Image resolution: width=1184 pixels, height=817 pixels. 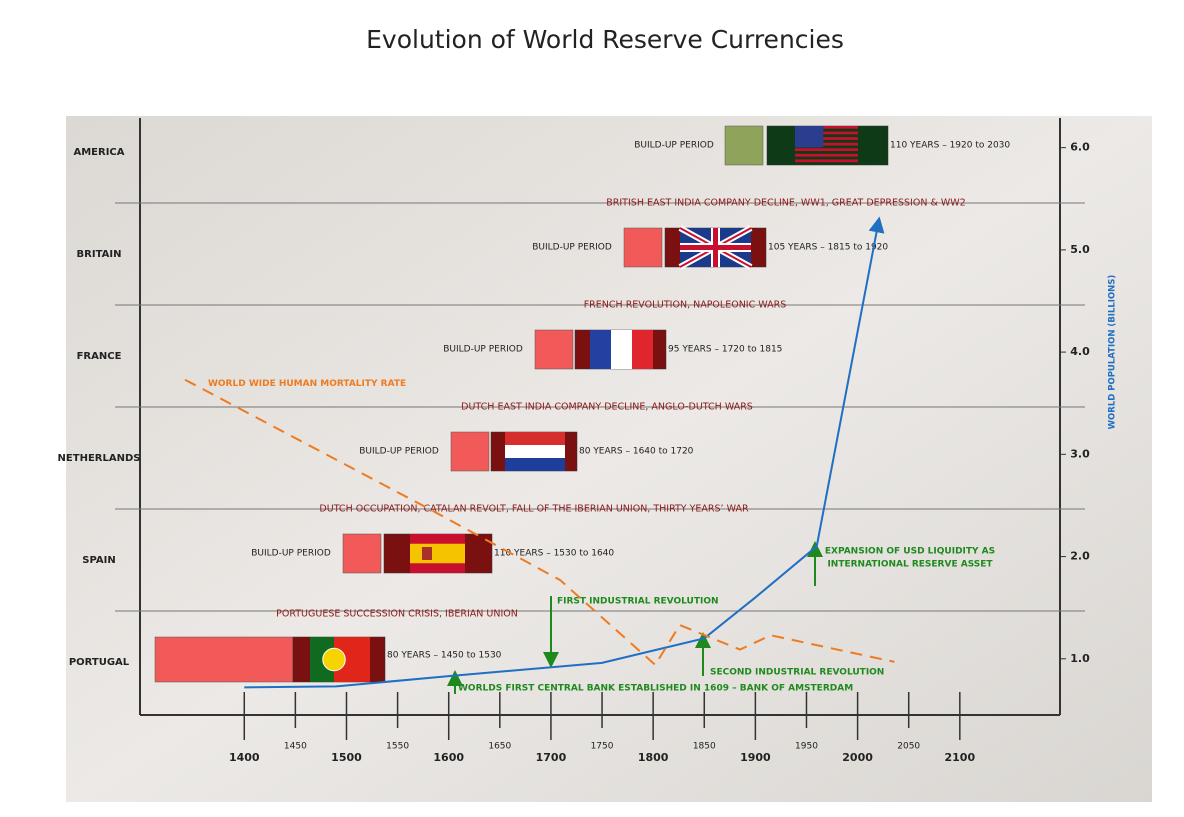 What do you see at coordinates (1080, 249) in the screenshot?
I see `y2-tick-label: 5.0` at bounding box center [1080, 249].